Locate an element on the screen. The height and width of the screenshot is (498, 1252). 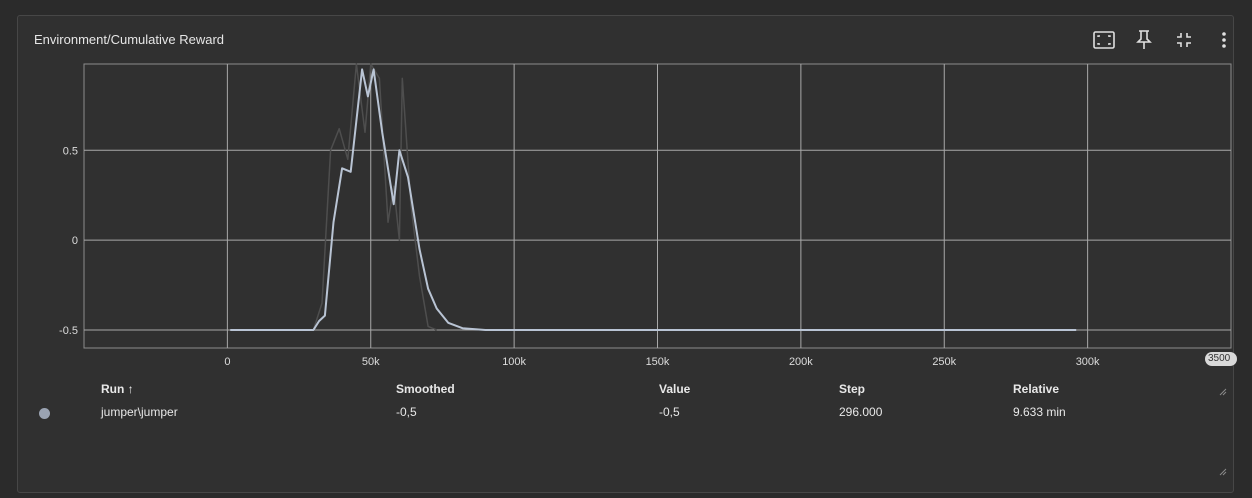
smoothed-value: -0,5 is located at coordinates (406, 412).